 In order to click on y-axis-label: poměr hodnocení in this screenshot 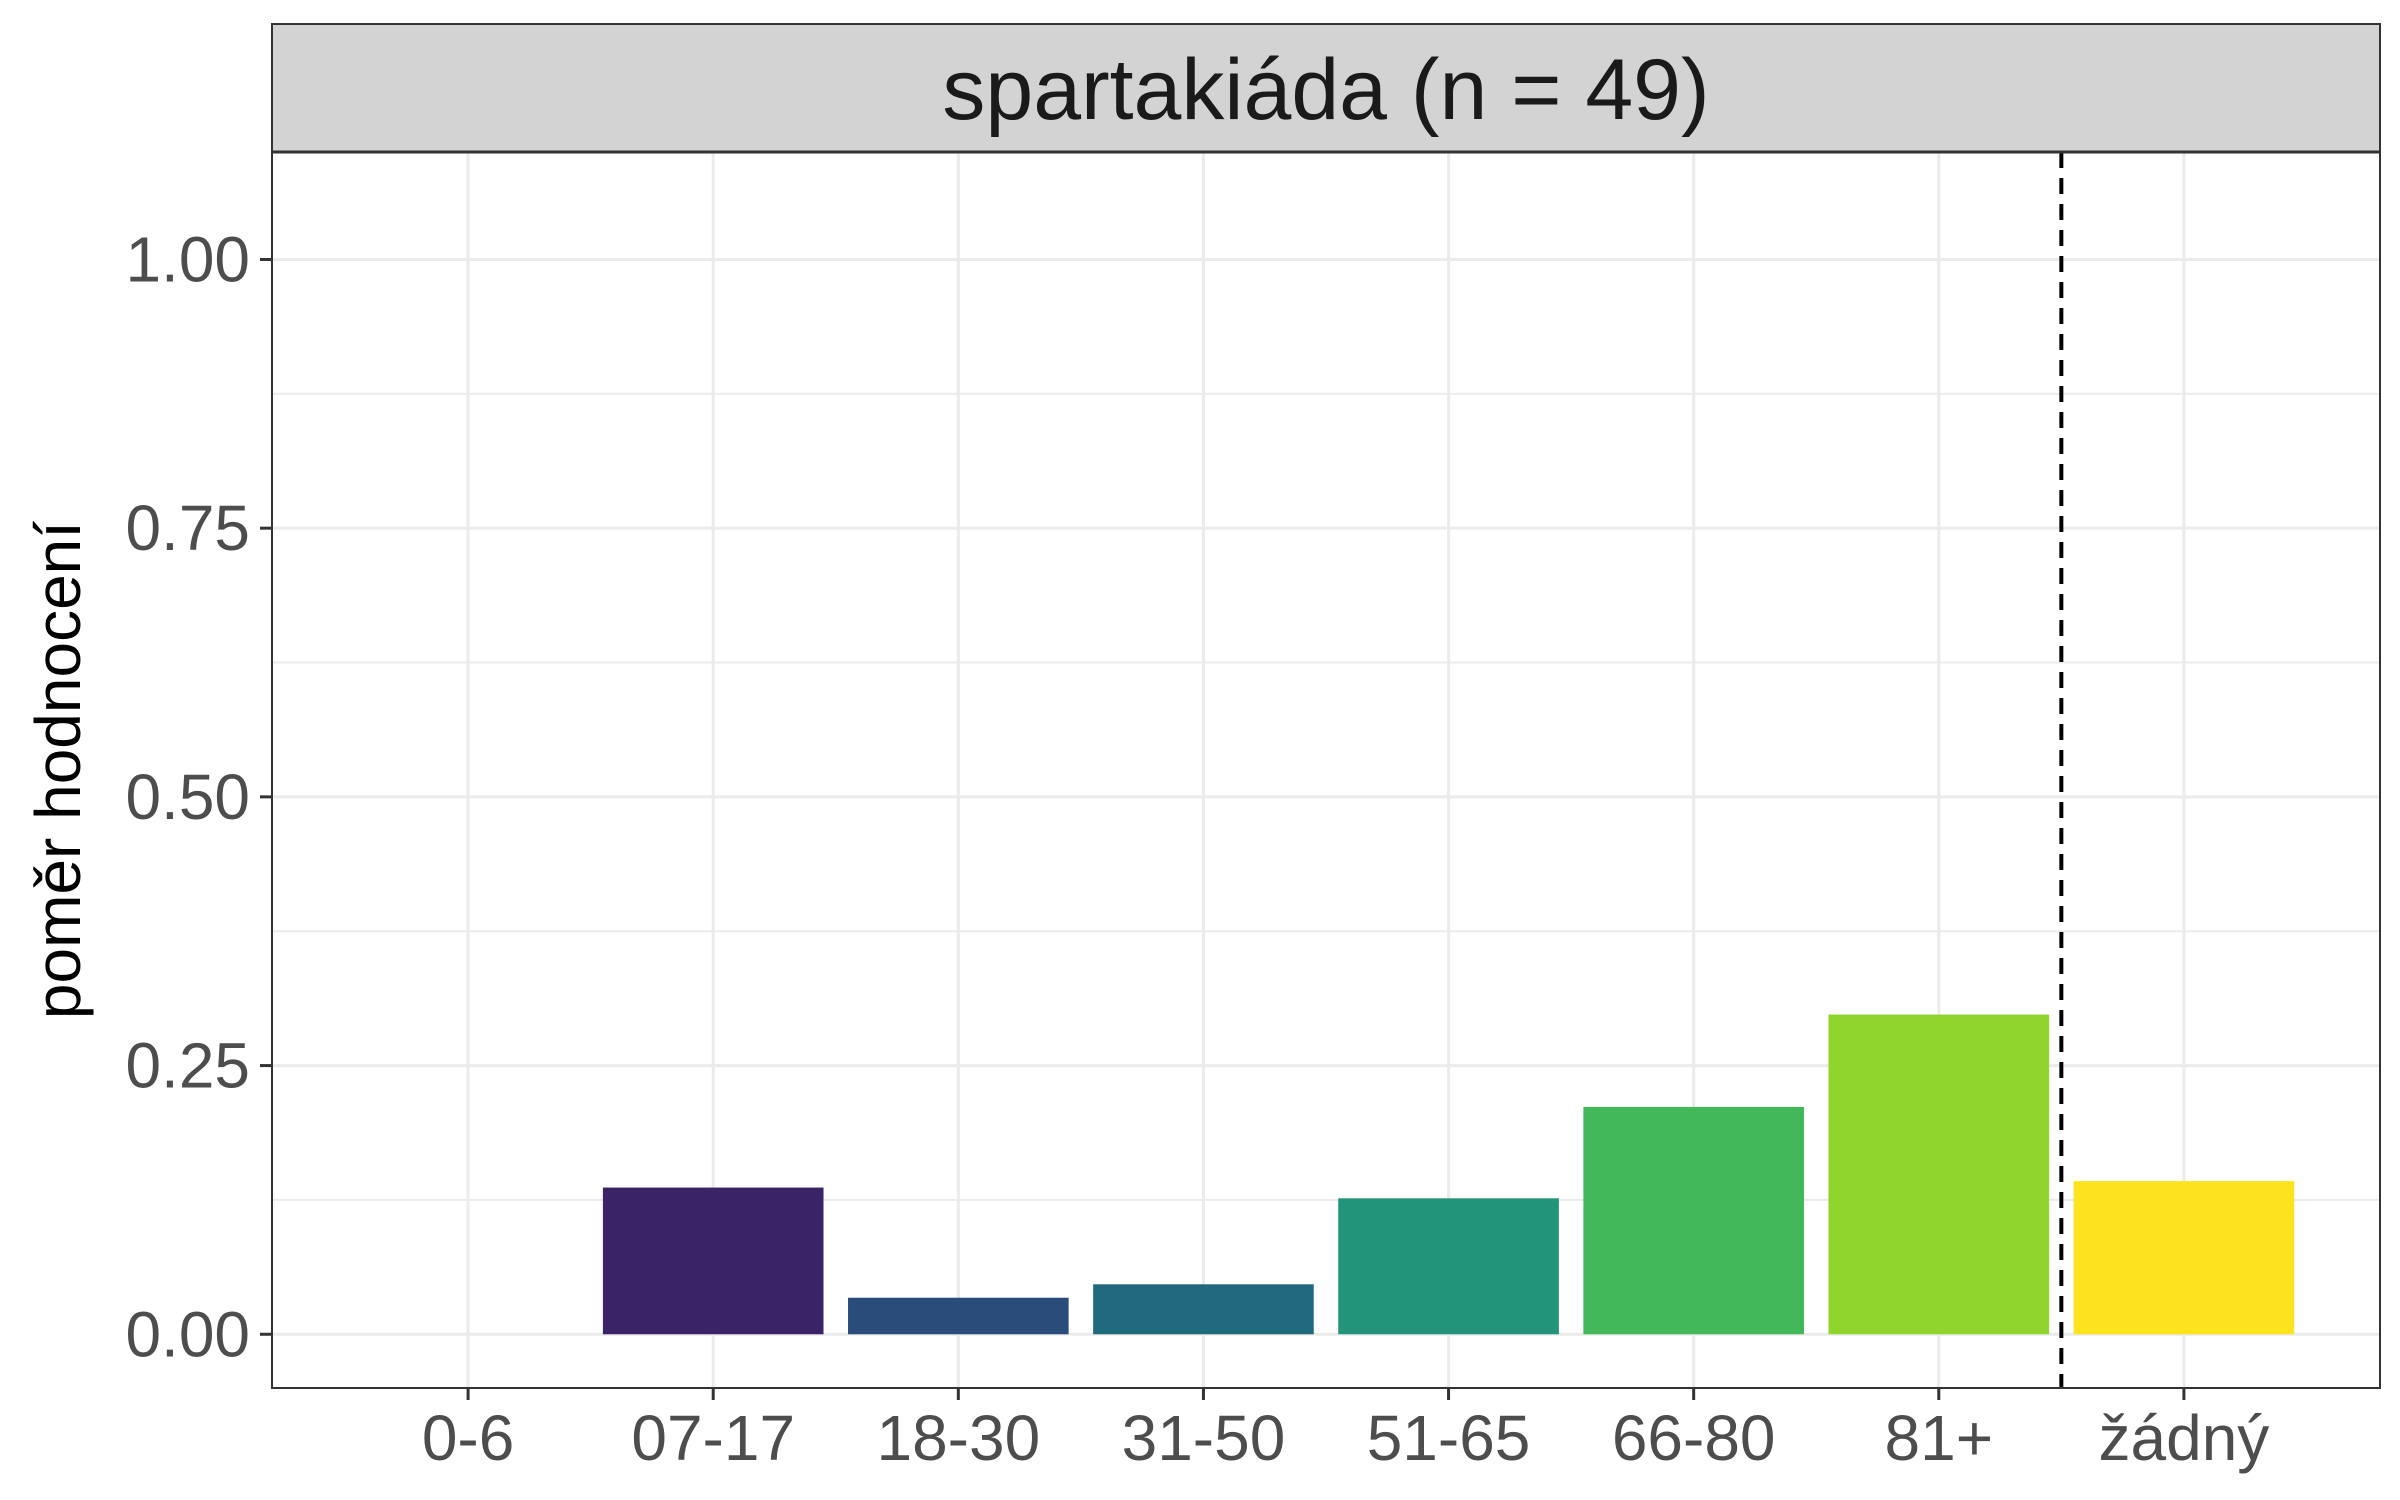, I will do `click(58, 770)`.